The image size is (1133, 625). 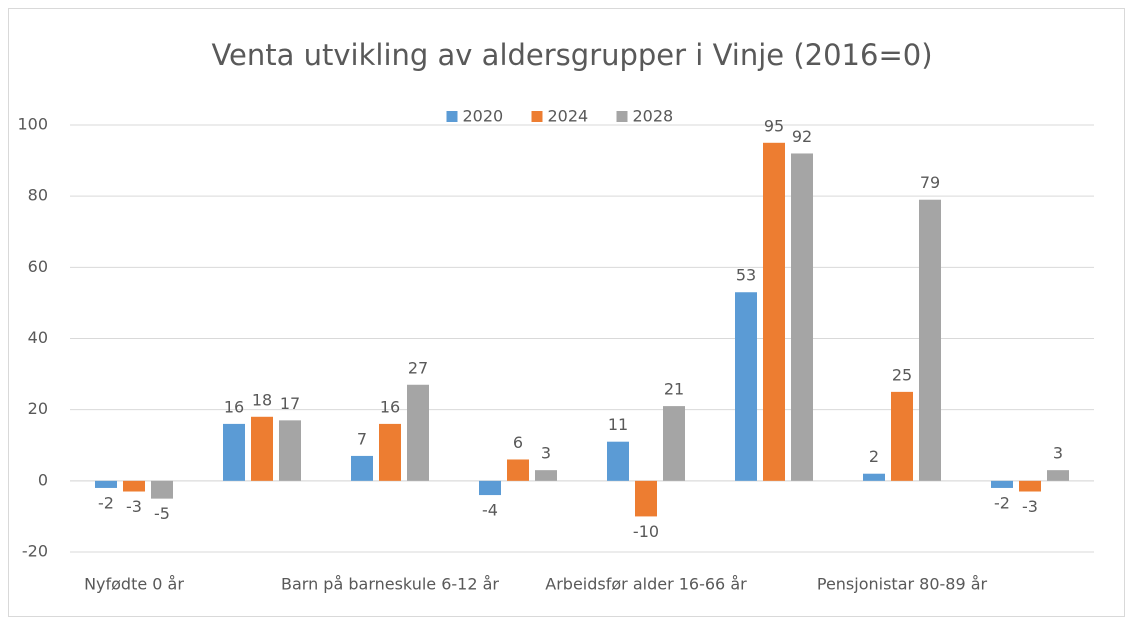 What do you see at coordinates (902, 374) in the screenshot?
I see `data-label: 25` at bounding box center [902, 374].